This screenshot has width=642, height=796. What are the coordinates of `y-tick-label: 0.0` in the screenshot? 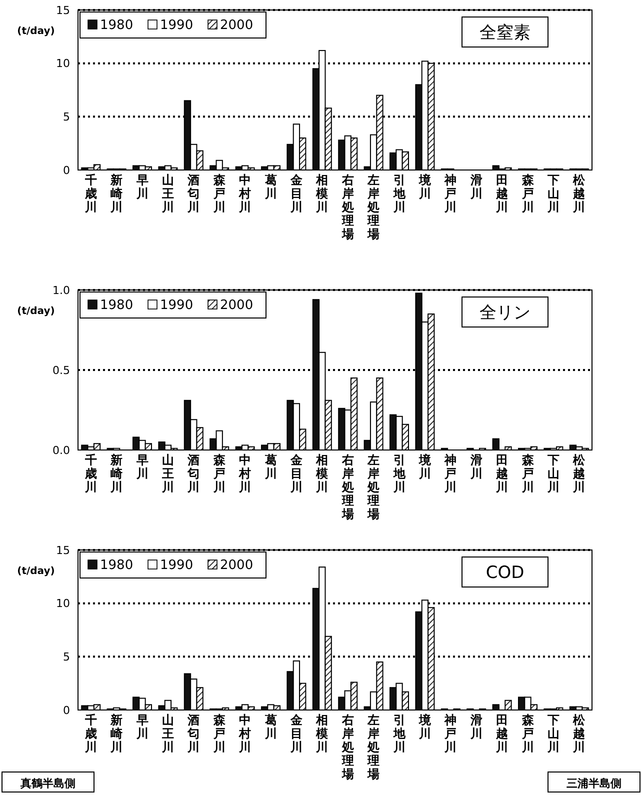 It's located at (61, 450).